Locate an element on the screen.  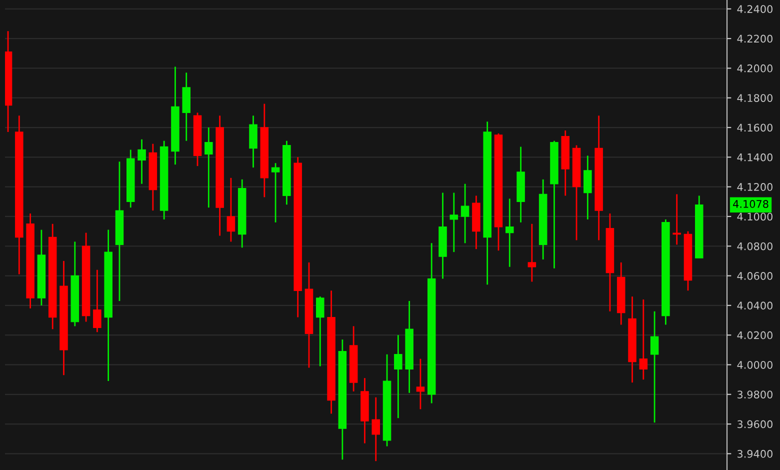
y-tick-label: 4.2200 is located at coordinates (754, 38).